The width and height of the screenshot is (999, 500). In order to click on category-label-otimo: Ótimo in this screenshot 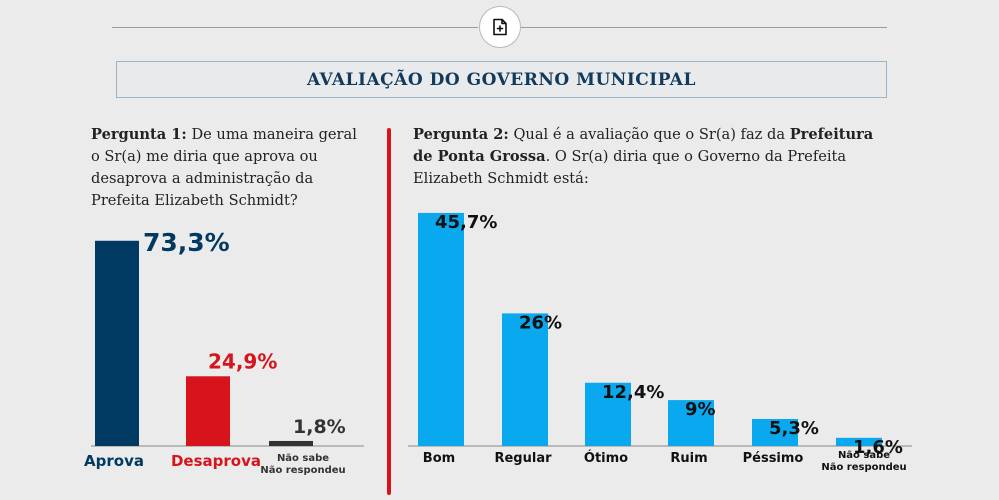, I will do `click(606, 458)`.